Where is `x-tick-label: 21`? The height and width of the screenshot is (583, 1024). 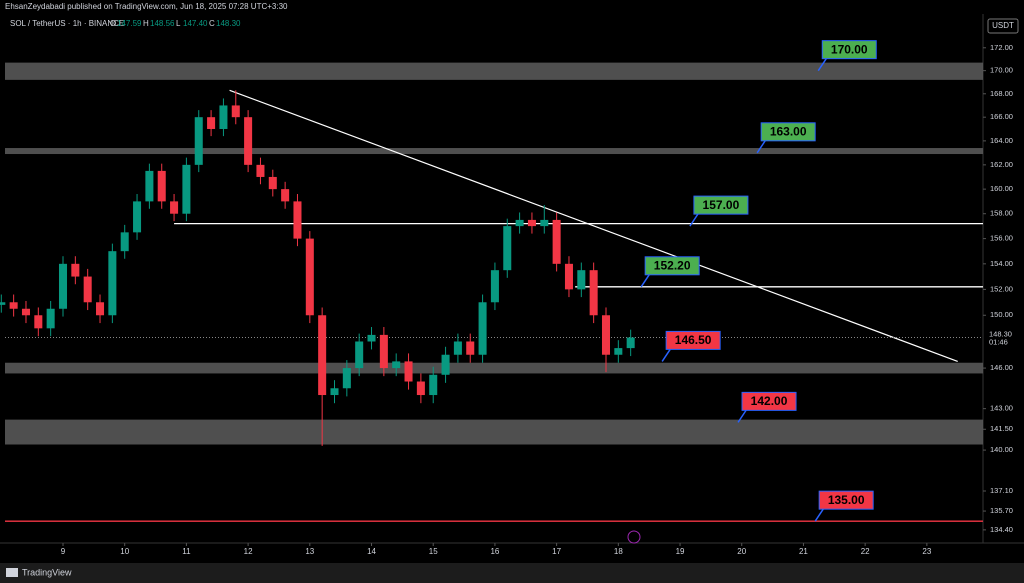
x-tick-label: 21 is located at coordinates (803, 551).